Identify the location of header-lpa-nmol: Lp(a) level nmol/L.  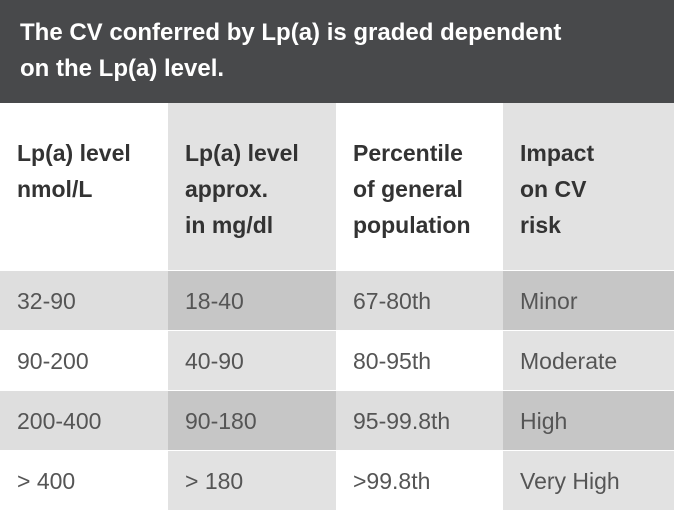
(84, 186).